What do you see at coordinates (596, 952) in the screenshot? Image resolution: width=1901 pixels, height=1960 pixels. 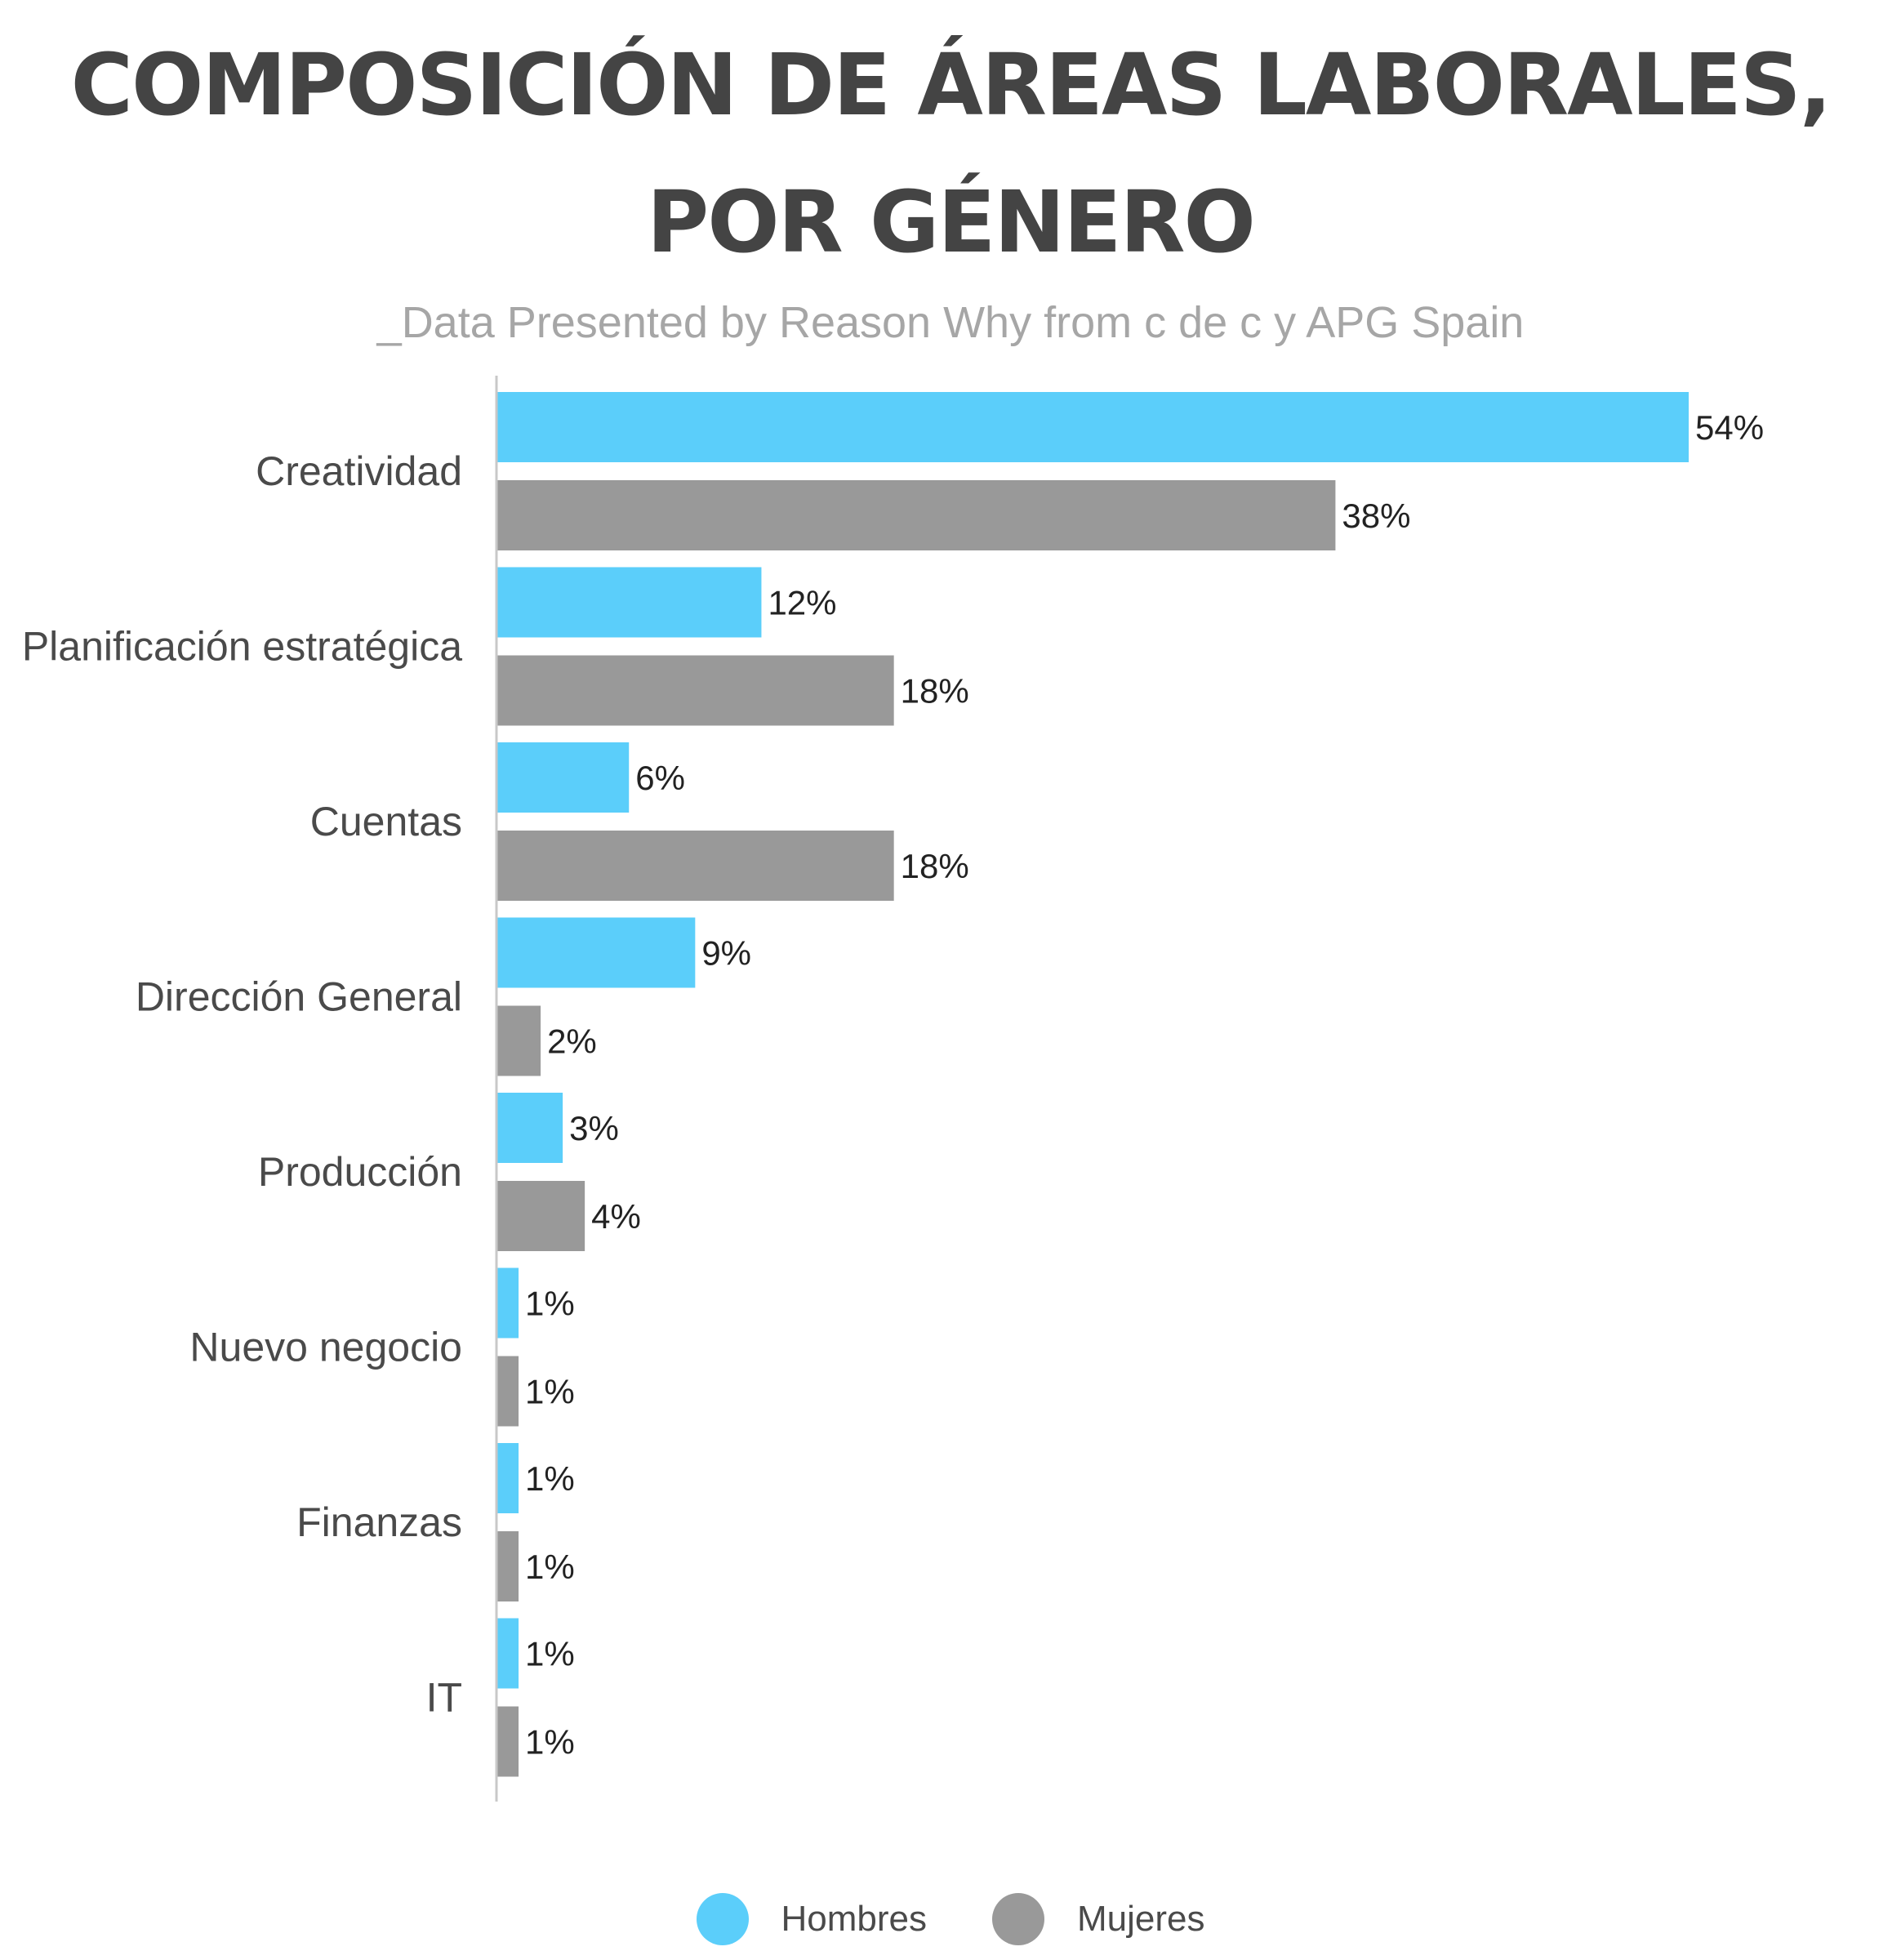 I see `bar-direccion-general-hombres` at bounding box center [596, 952].